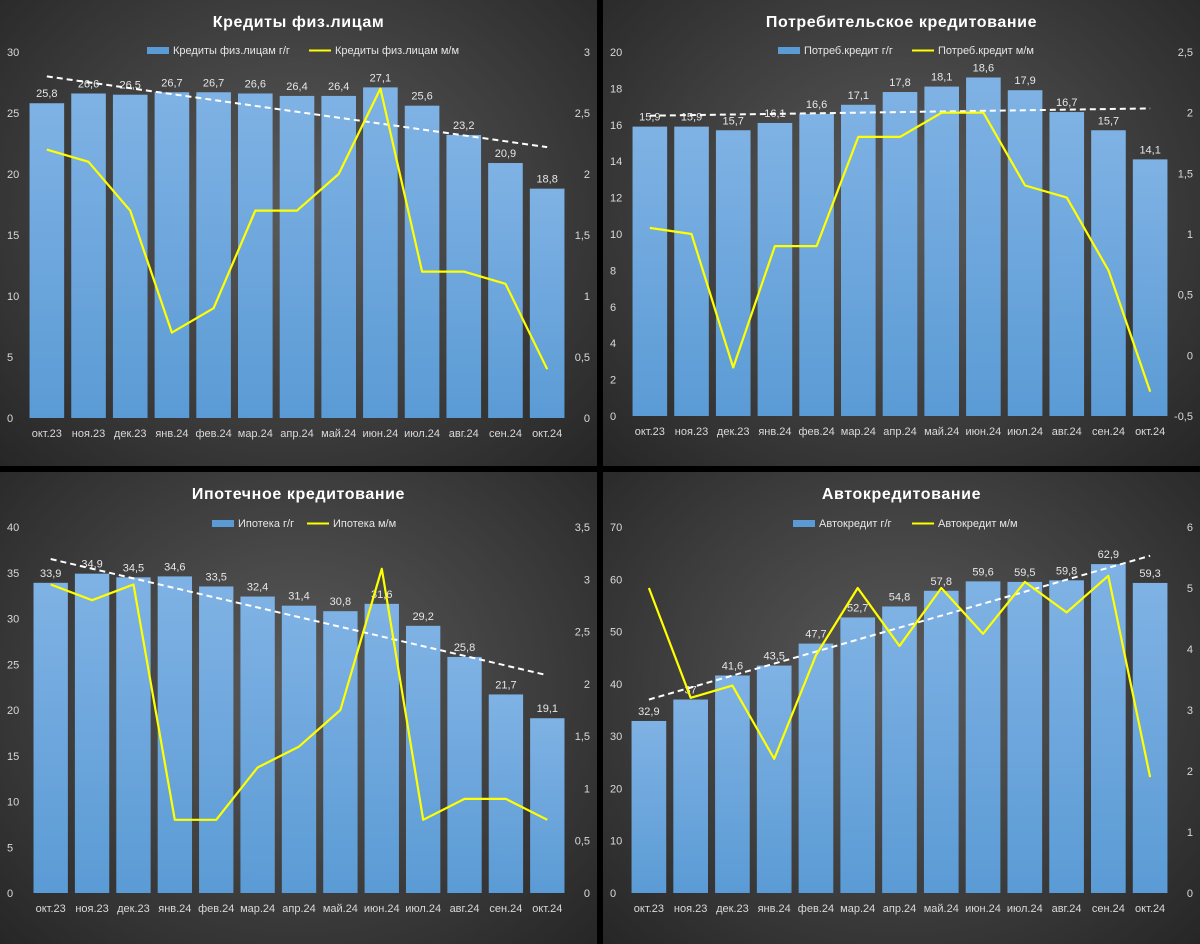 Image resolution: width=1200 pixels, height=944 pixels. I want to click on bar-data-label: 19,1, so click(547, 709).